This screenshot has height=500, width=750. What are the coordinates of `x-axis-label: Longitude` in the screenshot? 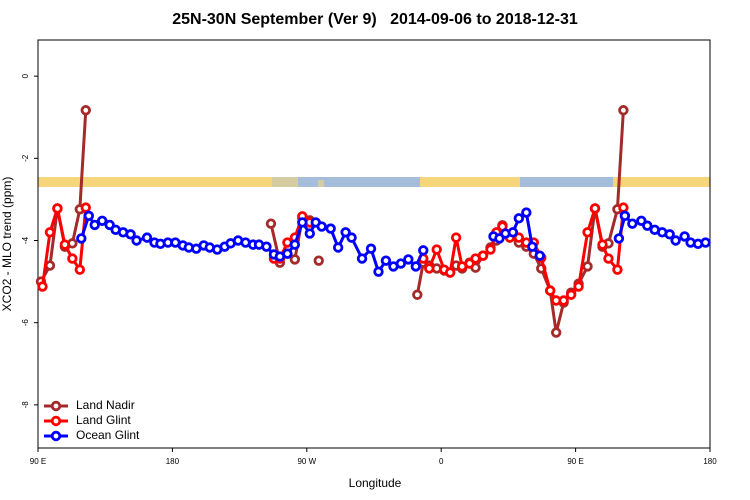 It's located at (375, 483).